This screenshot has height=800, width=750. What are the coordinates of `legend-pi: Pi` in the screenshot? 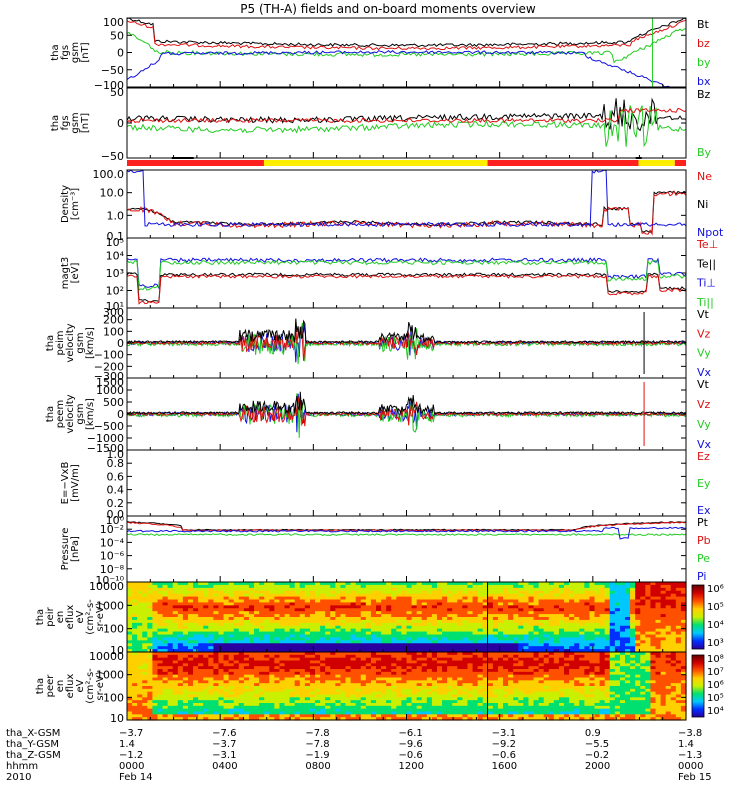 It's located at (701, 576).